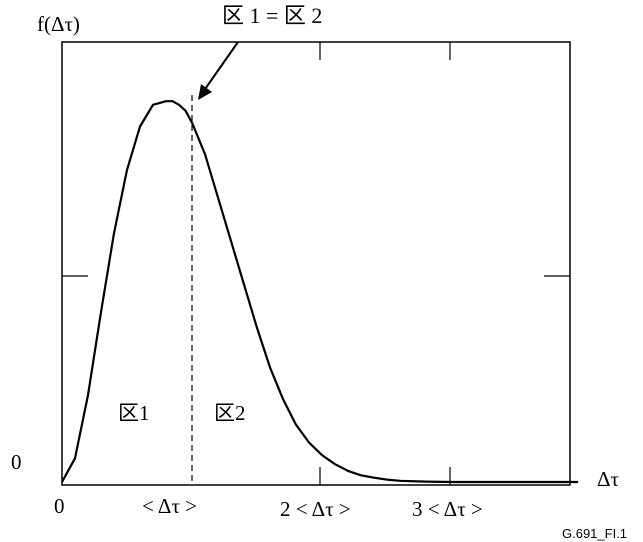 This screenshot has width=643, height=542. What do you see at coordinates (134, 413) in the screenshot?
I see `region-label-1: 区1` at bounding box center [134, 413].